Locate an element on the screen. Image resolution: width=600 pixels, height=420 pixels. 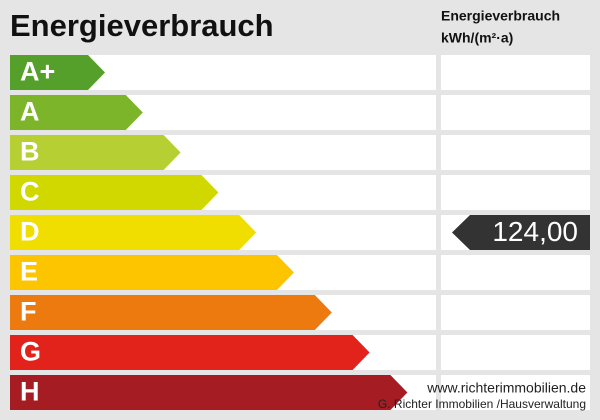
class-label: A+ is located at coordinates (37, 72).